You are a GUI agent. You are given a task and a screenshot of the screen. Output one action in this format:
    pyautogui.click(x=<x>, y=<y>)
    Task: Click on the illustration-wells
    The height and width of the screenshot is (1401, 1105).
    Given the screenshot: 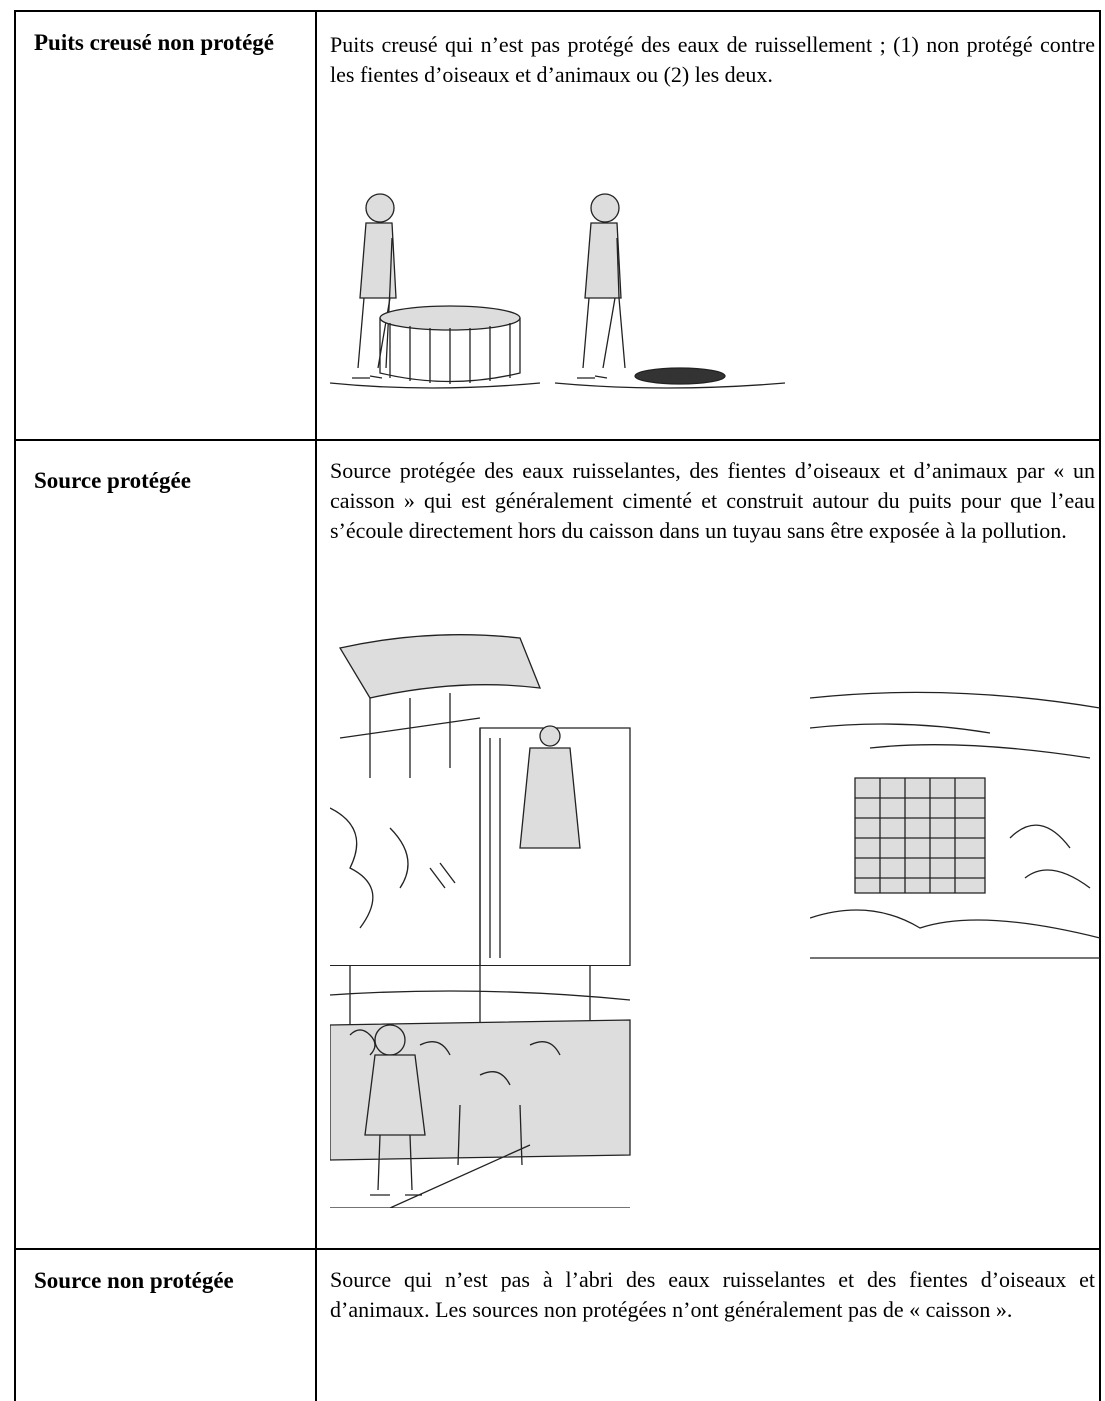 What is the action you would take?
    pyautogui.click(x=558, y=291)
    